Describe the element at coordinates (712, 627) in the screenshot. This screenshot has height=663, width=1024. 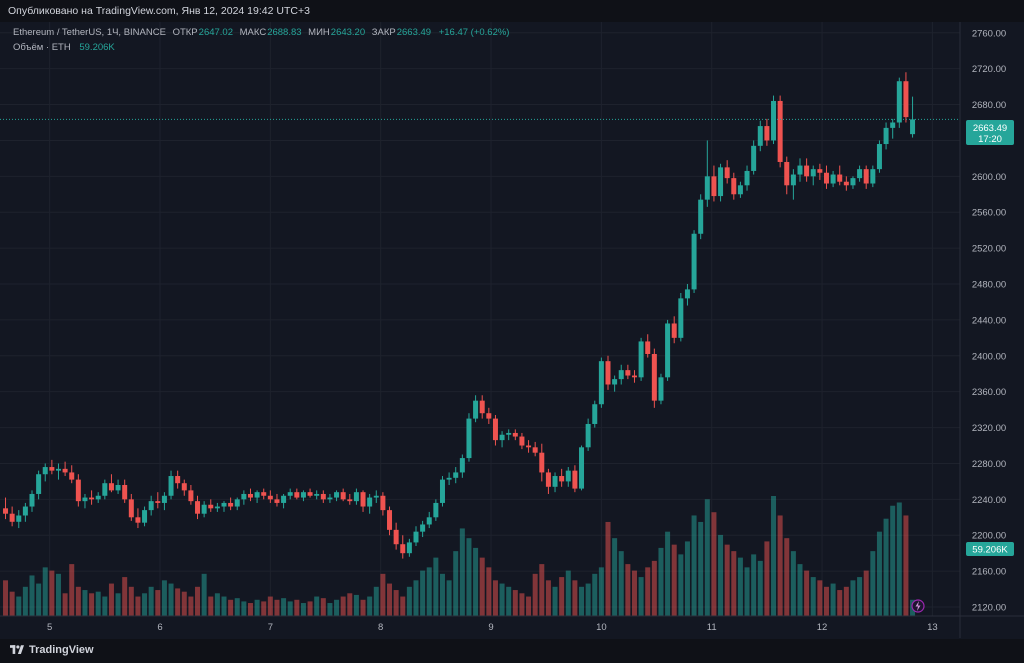
I see `time-tick-label: 11` at that location.